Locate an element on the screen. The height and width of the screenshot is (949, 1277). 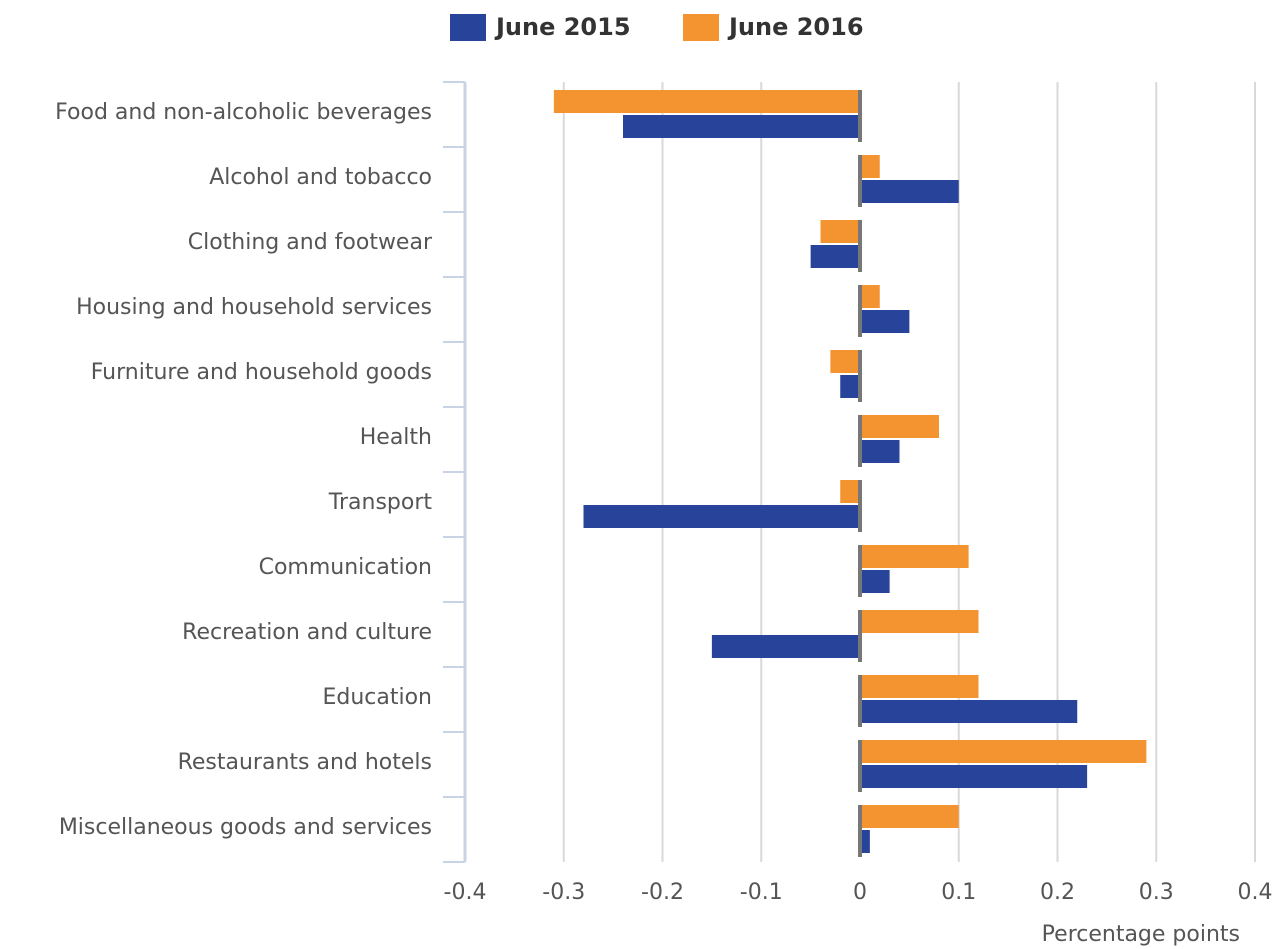
x-tick-label: 0.1 is located at coordinates (958, 892).